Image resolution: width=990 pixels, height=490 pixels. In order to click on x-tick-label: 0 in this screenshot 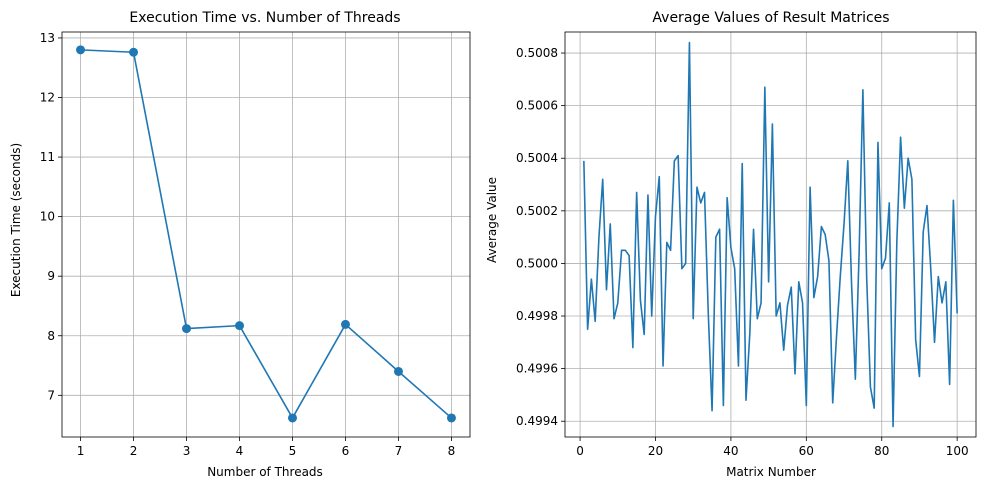, I will do `click(580, 451)`.